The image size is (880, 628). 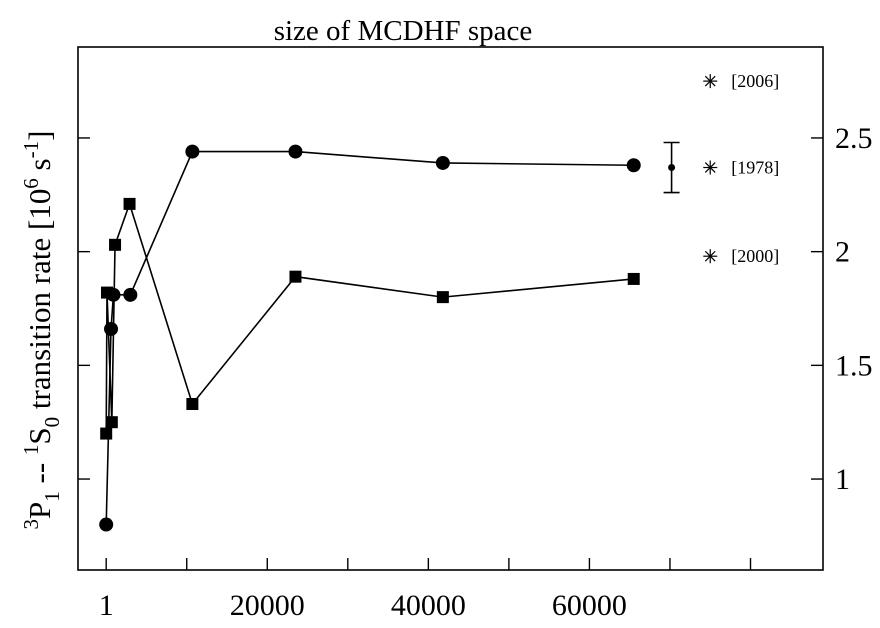 I want to click on y-label-sub-0: 0, so click(x=52, y=422).